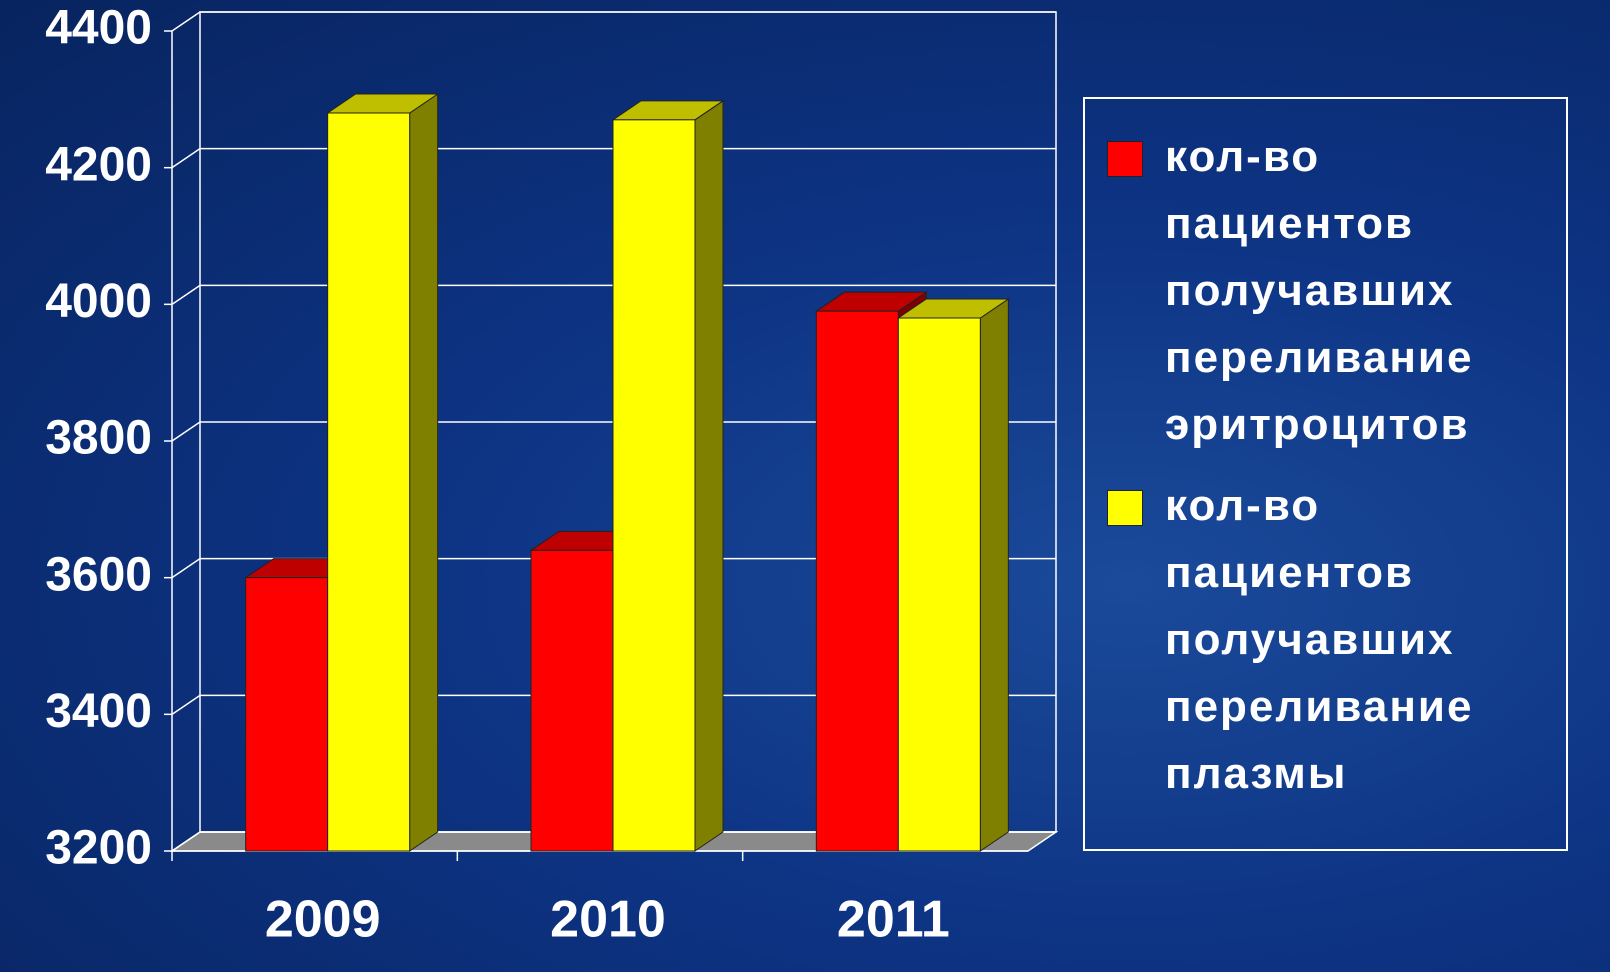 Image resolution: width=1610 pixels, height=972 pixels. What do you see at coordinates (98, 848) in the screenshot?
I see `y-tick-label: 3200` at bounding box center [98, 848].